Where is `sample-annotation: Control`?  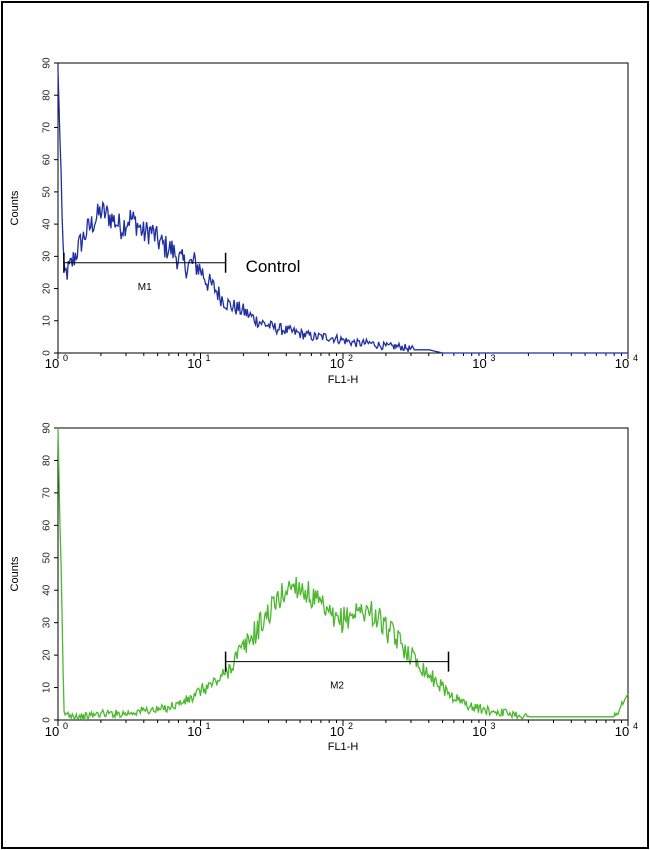
sample-annotation: Control is located at coordinates (273, 266).